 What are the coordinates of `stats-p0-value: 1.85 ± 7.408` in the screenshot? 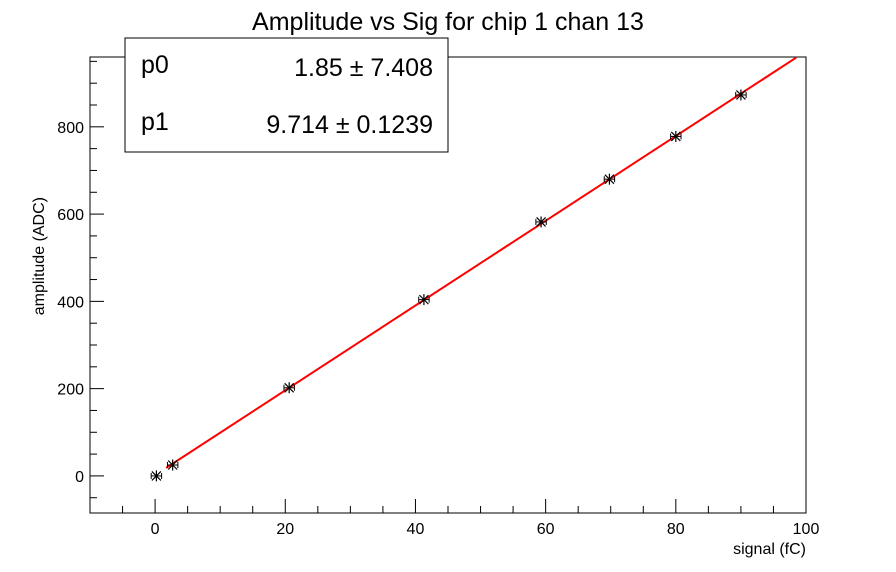 It's located at (363, 68).